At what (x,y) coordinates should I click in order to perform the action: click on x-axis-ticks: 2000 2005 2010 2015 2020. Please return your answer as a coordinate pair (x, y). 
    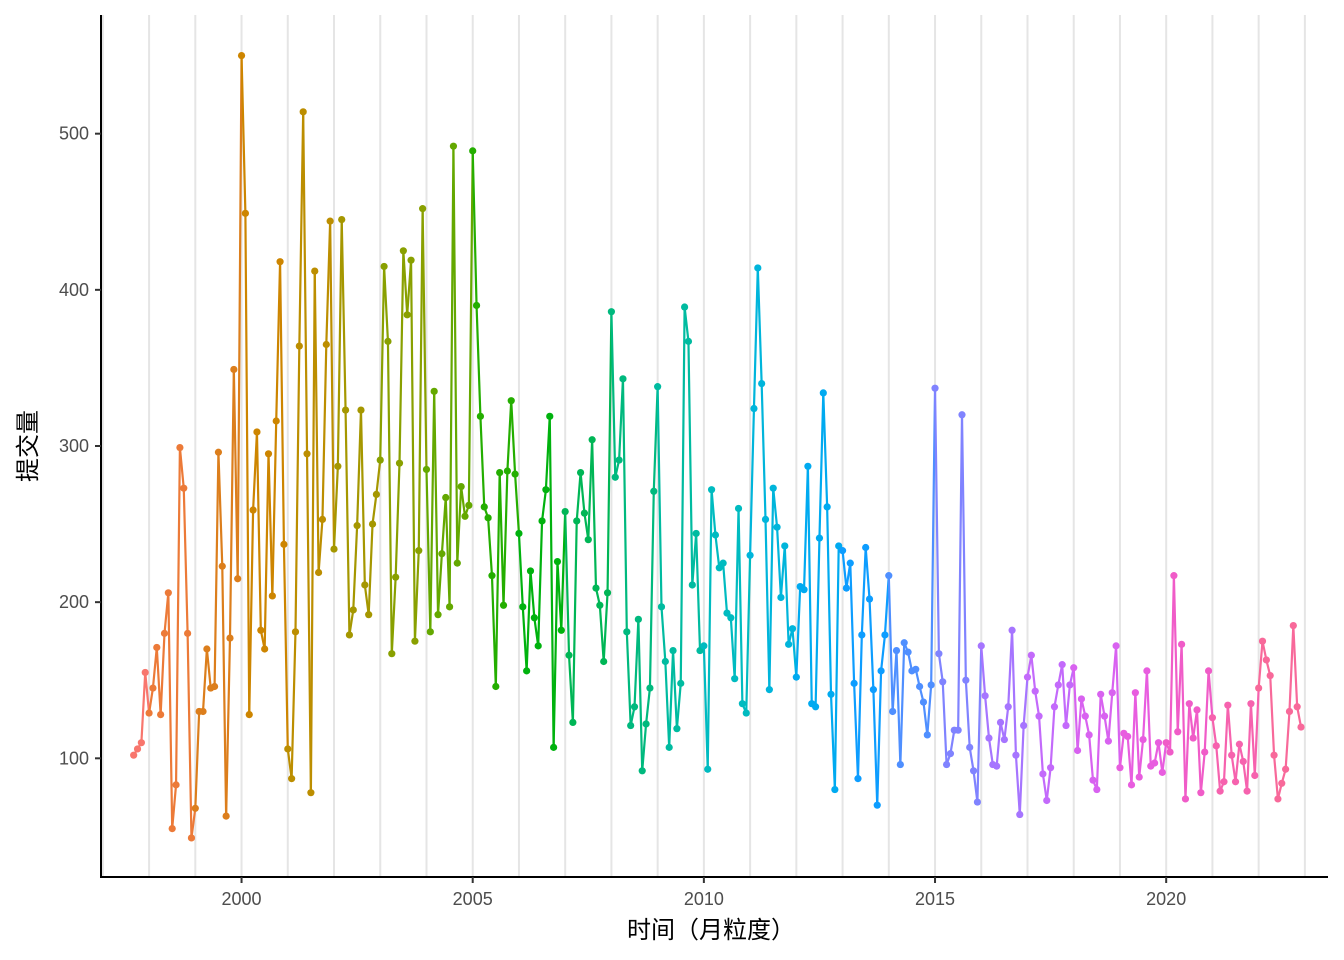
    Looking at the image, I should click on (704, 893).